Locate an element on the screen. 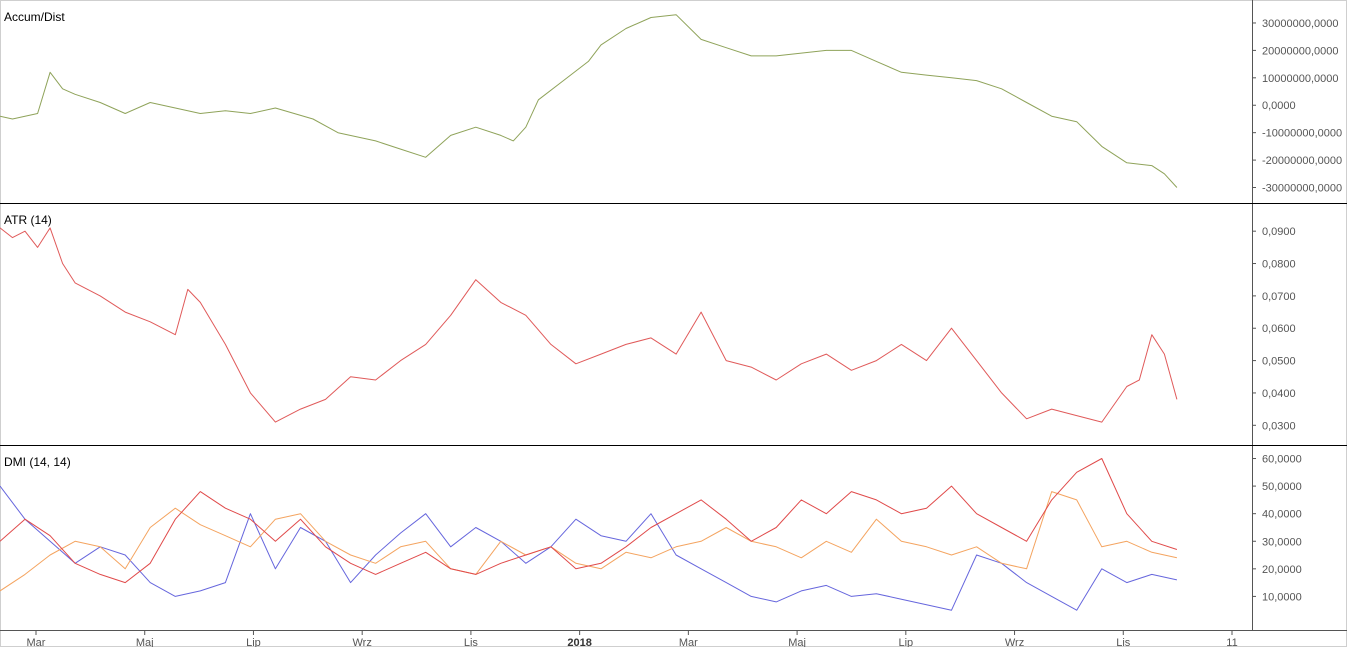 This screenshot has height=647, width=1347. y-tick-label: 60,0000 is located at coordinates (1282, 460).